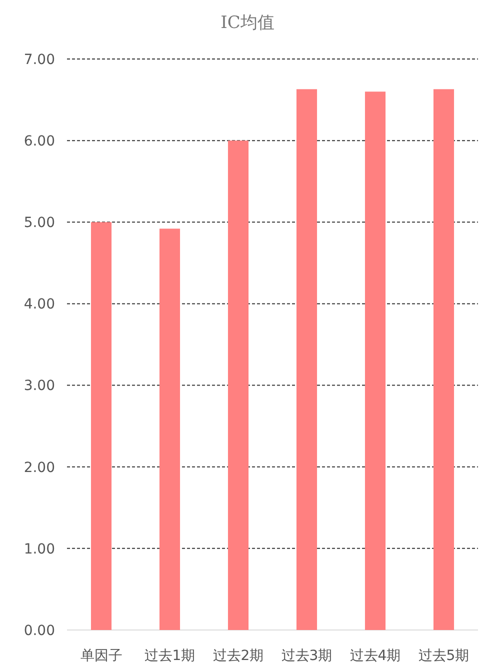 Image resolution: width=495 pixels, height=672 pixels. Describe the element at coordinates (375, 656) in the screenshot. I see `x-tick-label: 过去4期` at that location.